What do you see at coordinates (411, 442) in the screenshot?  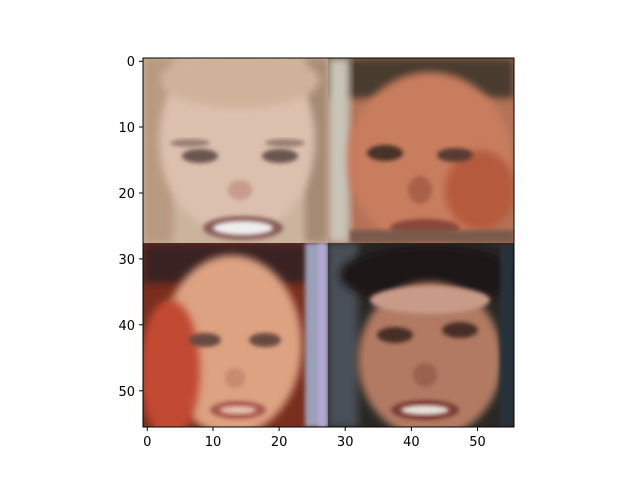 I see `x-tick-label: 40` at bounding box center [411, 442].